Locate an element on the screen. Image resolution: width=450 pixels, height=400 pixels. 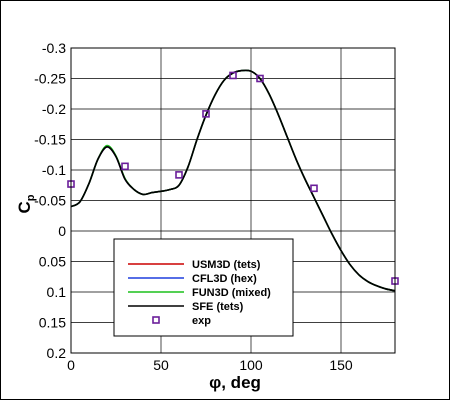
y-tick-label: -0.1 is located at coordinates (54, 170).